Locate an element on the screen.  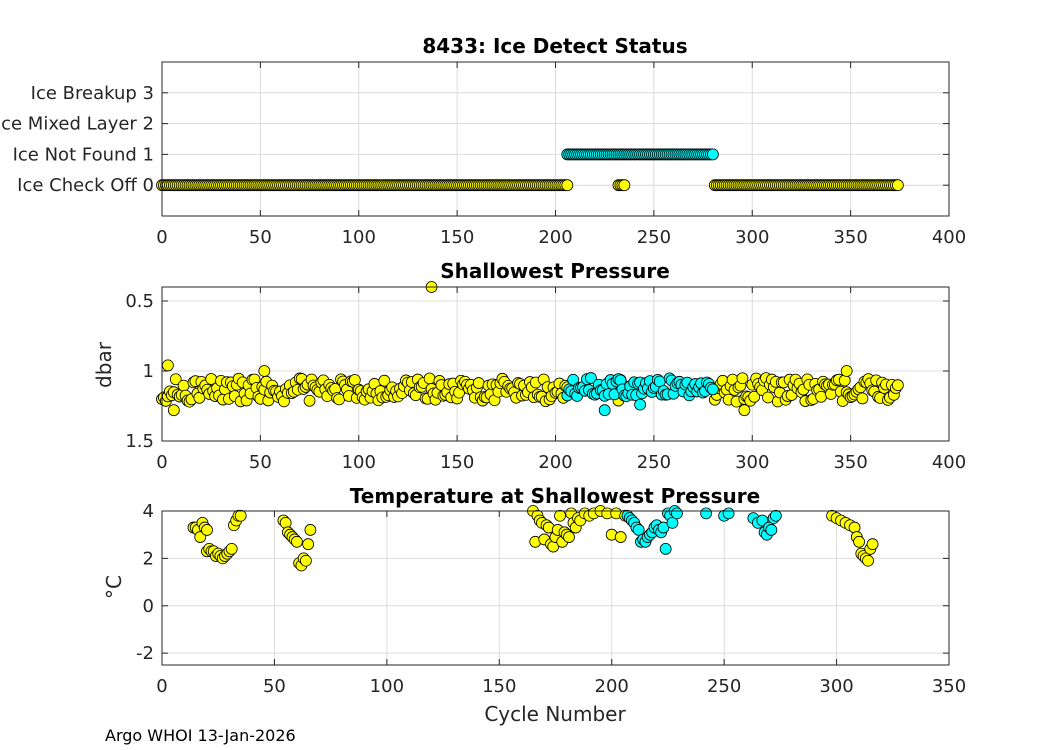
shallowest-pressure-title: Shallowest Pressure is located at coordinates (555, 271).